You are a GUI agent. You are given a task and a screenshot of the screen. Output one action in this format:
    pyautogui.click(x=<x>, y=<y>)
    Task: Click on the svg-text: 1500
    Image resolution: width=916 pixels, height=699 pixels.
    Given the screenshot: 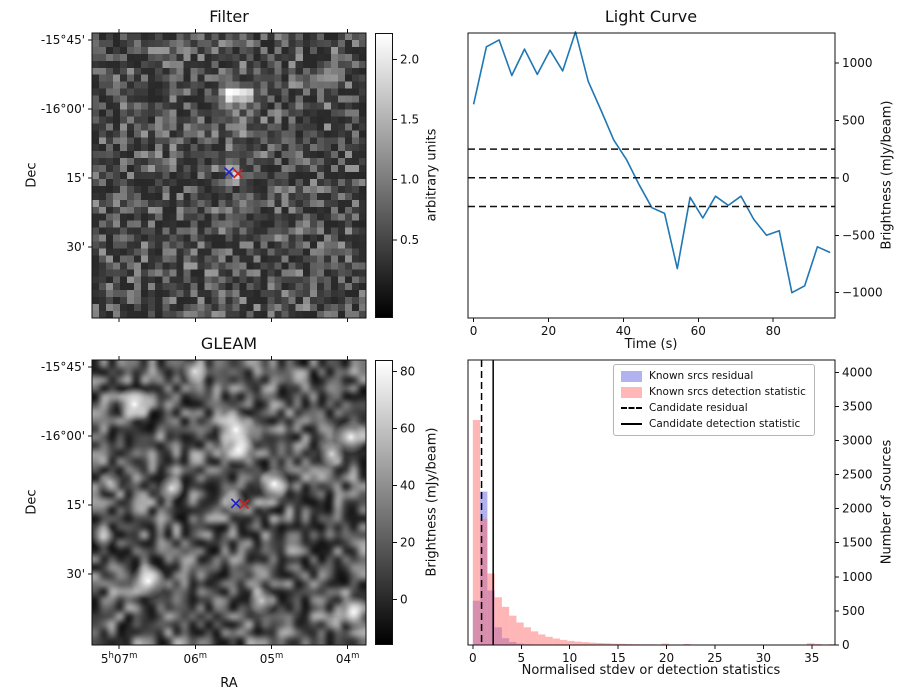 What is the action you would take?
    pyautogui.click(x=857, y=543)
    